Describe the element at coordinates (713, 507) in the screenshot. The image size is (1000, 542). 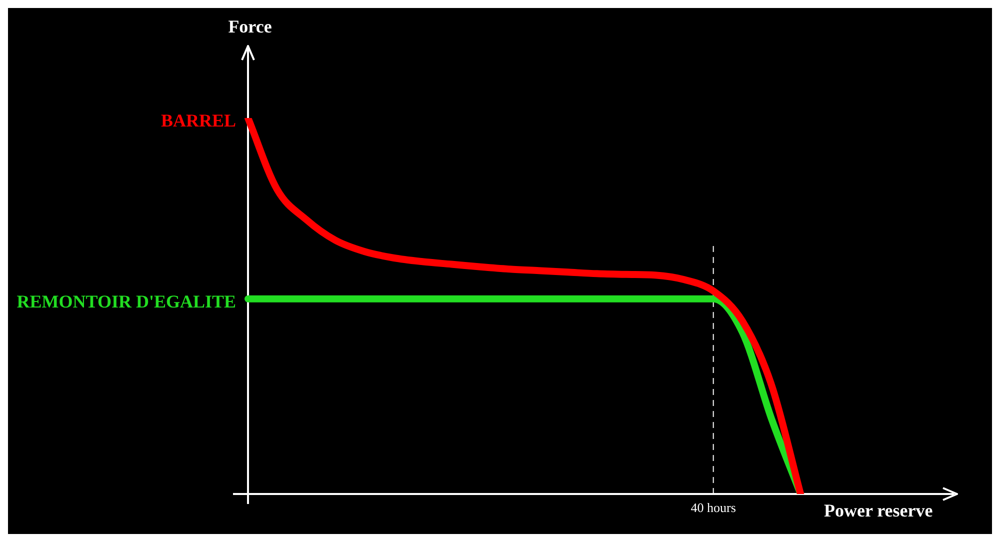
I see `text: 40 hours` at that location.